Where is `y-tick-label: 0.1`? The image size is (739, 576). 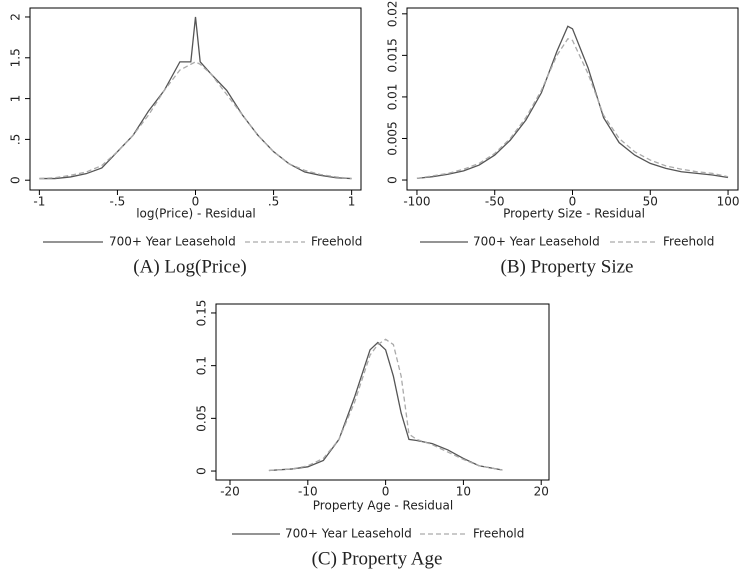
y-tick-label: 0.1 is located at coordinates (202, 365).